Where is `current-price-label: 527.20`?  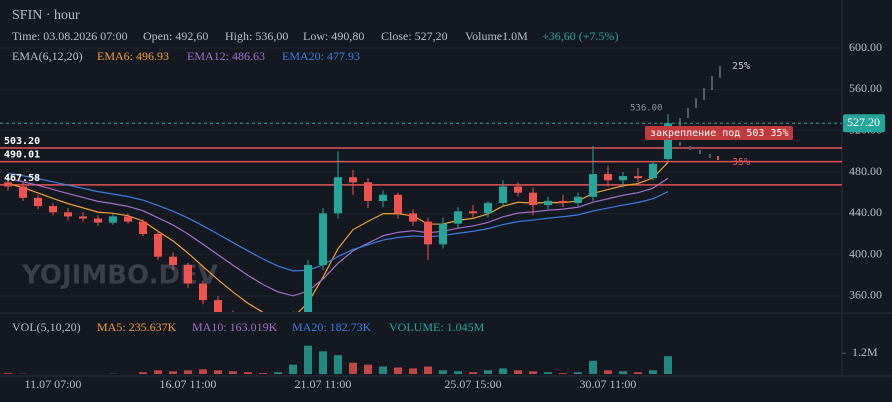
current-price-label: 527.20 is located at coordinates (863, 122).